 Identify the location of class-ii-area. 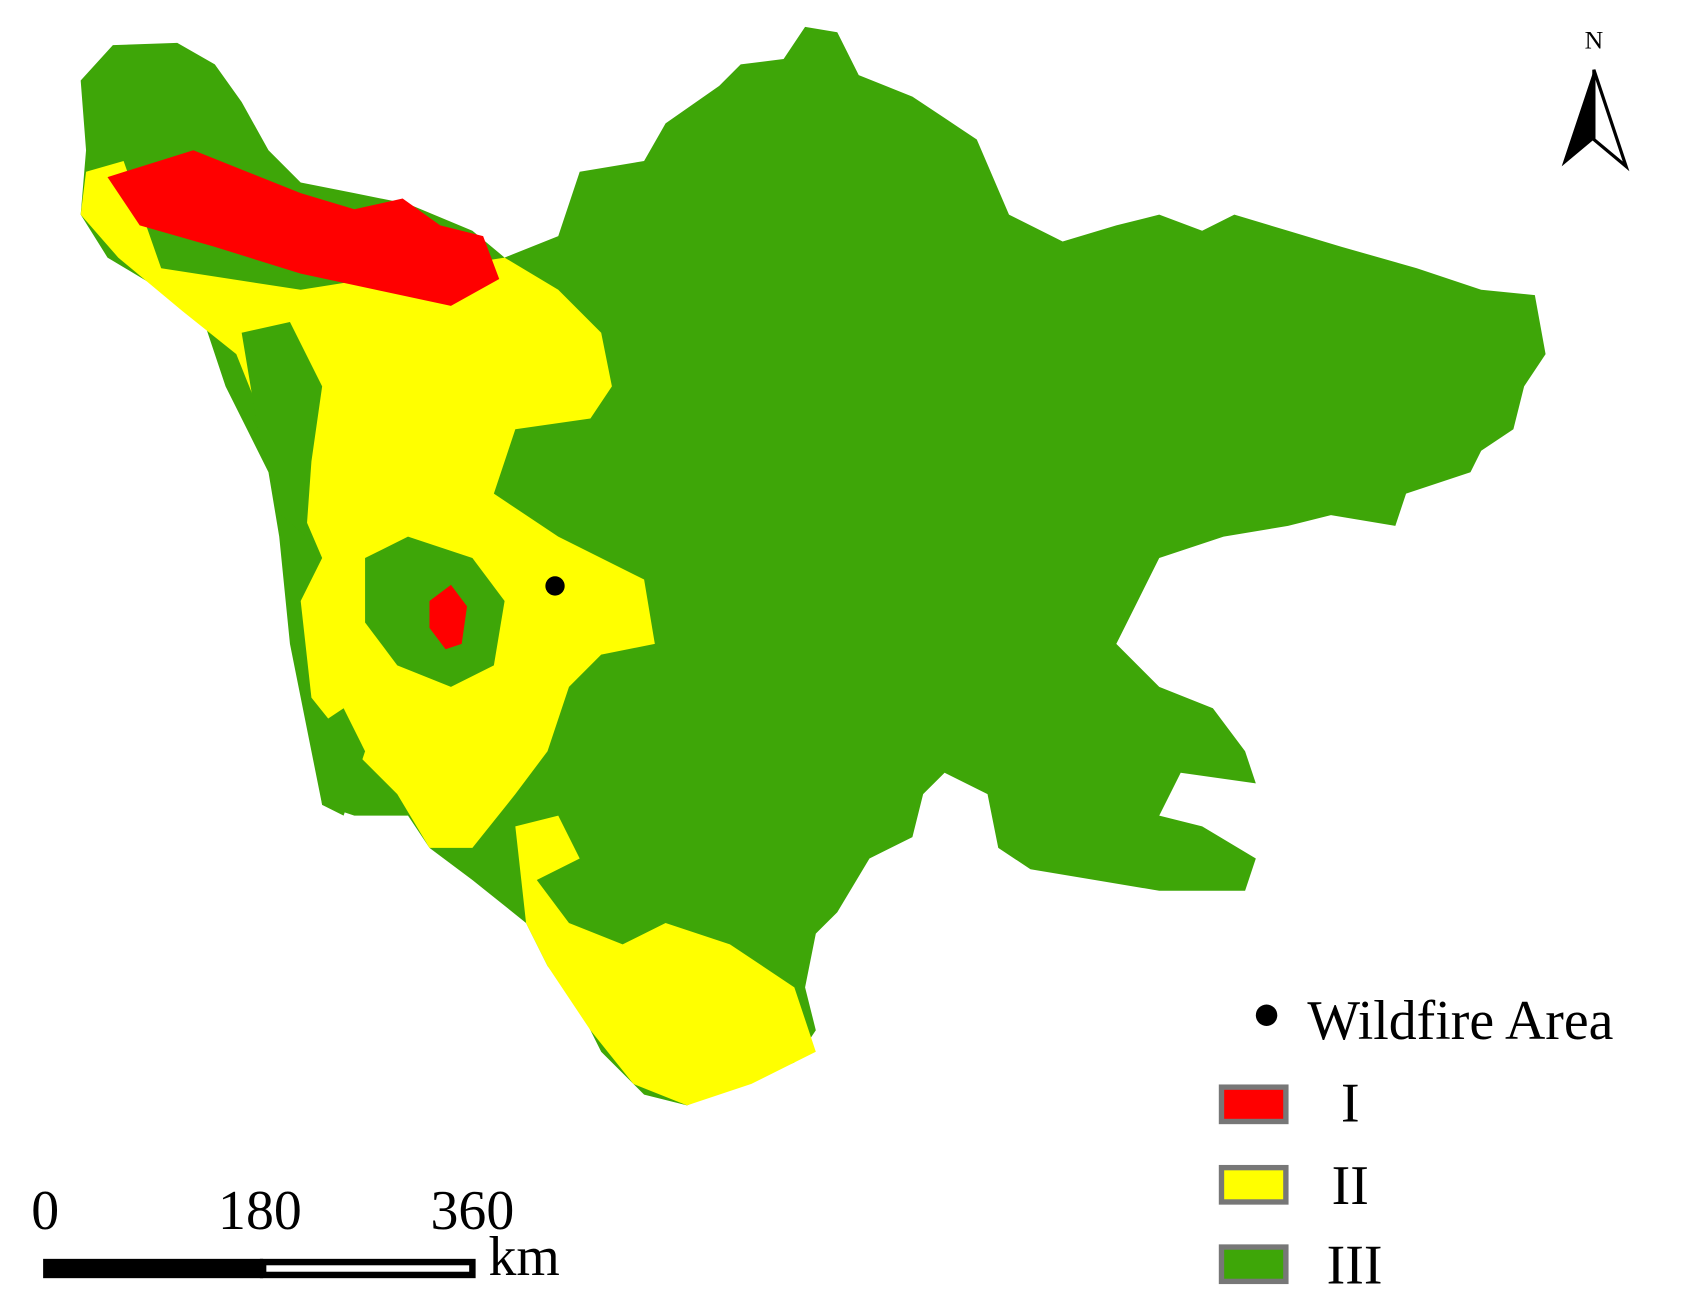
(665, 960).